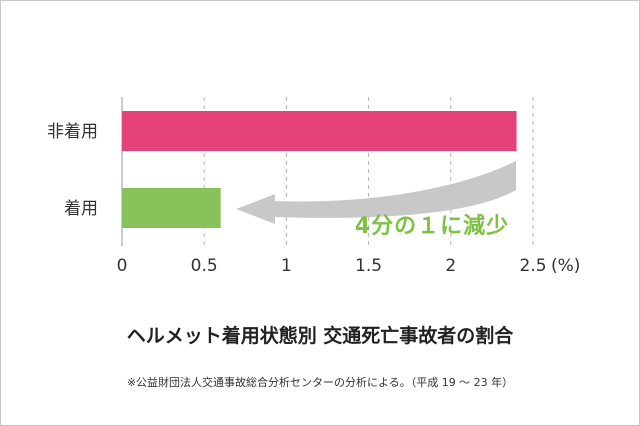  What do you see at coordinates (565, 266) in the screenshot?
I see `x-unit-label: (%)` at bounding box center [565, 266].